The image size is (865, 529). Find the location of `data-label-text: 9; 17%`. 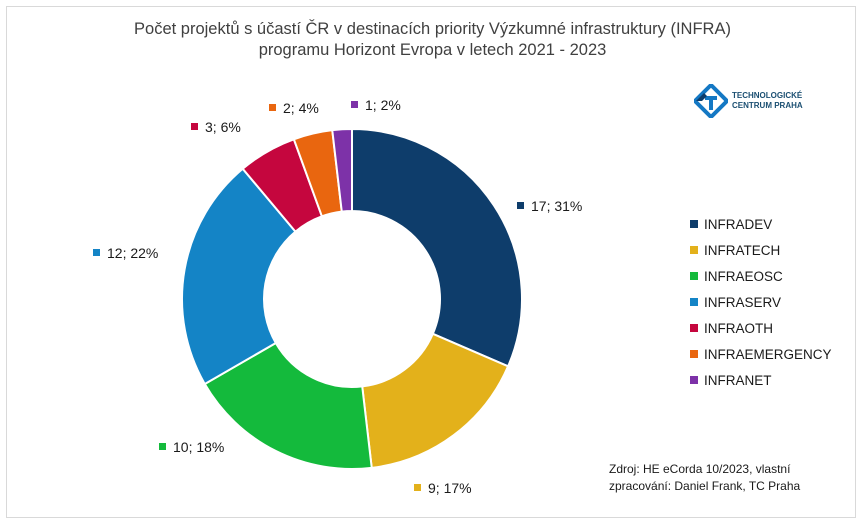

data-label-text: 9; 17% is located at coordinates (450, 488).